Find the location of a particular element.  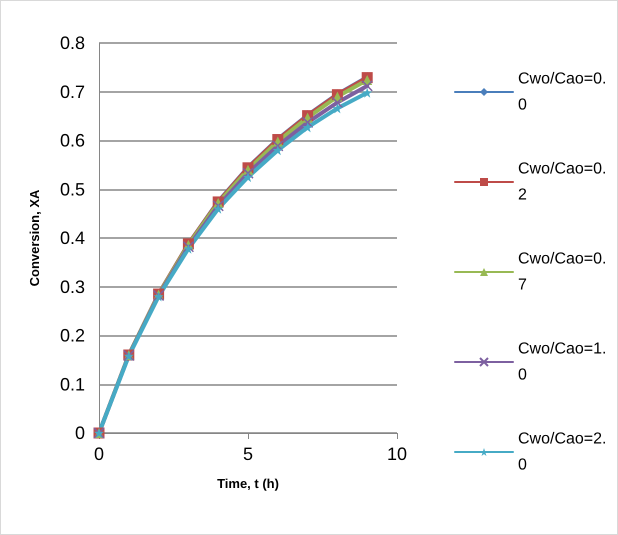

legend-label: Cwo/Cao=1.0 is located at coordinates (562, 362).